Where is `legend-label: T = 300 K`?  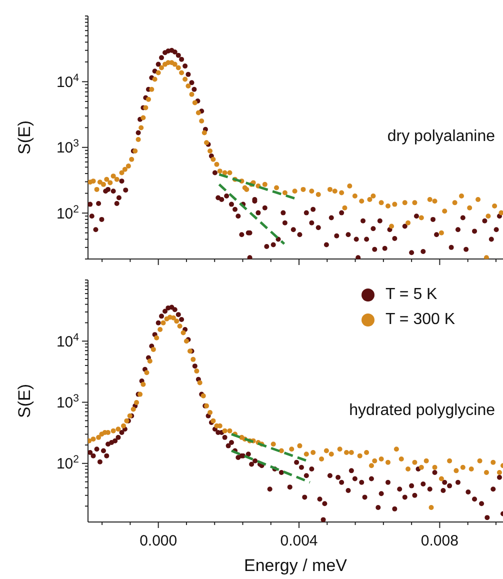 legend-label: T = 300 K is located at coordinates (420, 319).